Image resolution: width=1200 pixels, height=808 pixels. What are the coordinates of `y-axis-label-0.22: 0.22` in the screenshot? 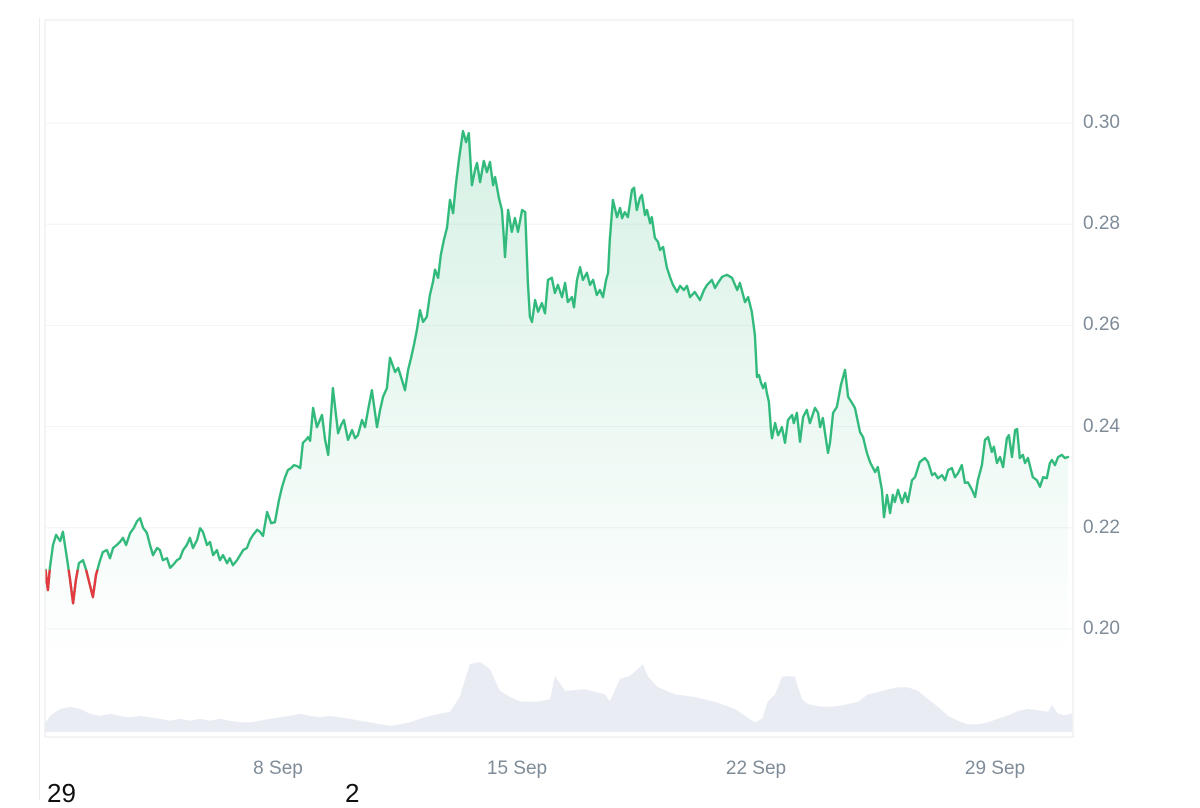 It's located at (1101, 527).